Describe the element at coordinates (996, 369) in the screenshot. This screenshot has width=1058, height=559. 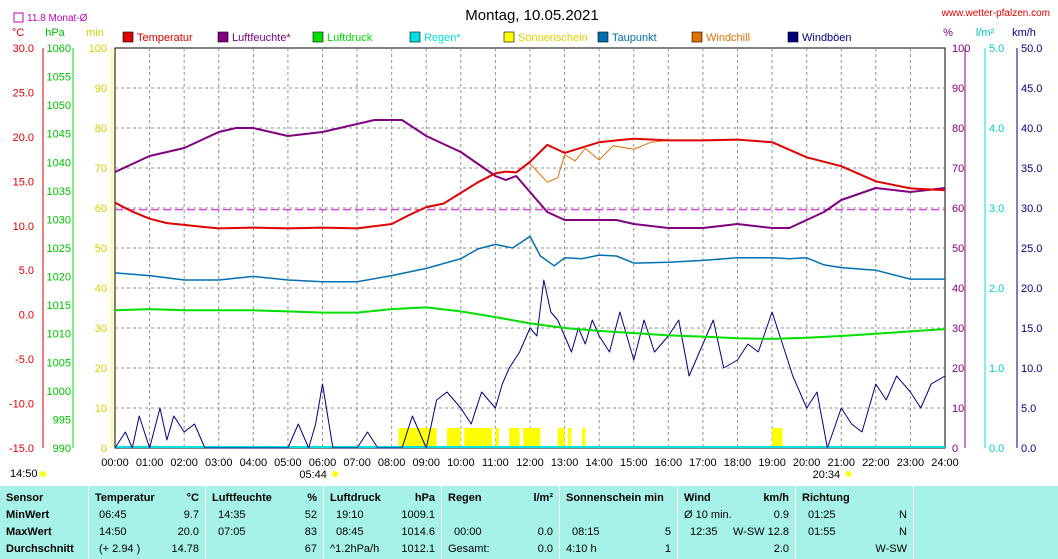
I see `tick-label-lm2: 1.0` at that location.